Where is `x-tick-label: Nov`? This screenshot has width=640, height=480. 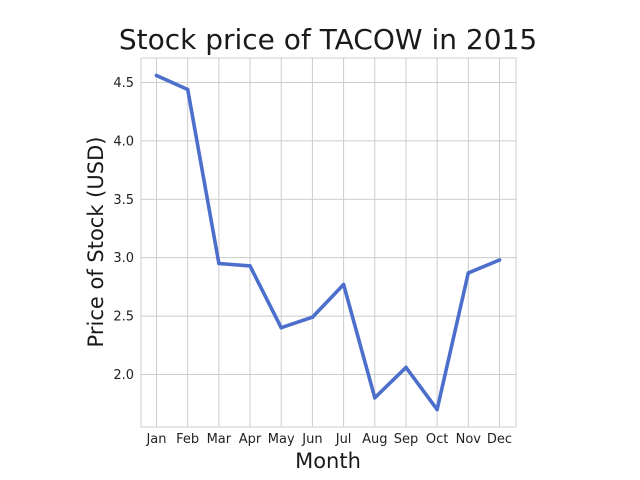
x-tick-label: Nov is located at coordinates (469, 439).